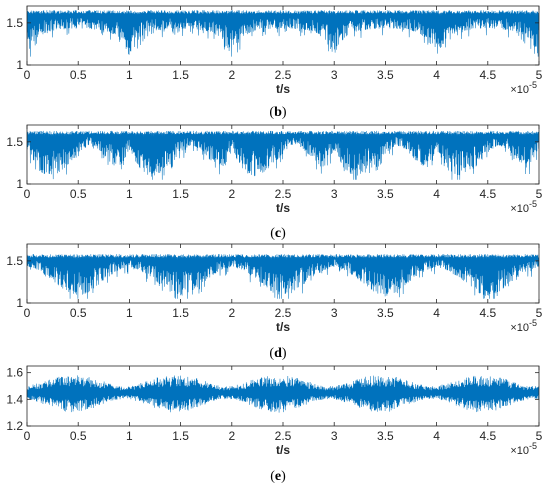 The image size is (550, 489). I want to click on panel-caption-letter: c, so click(278, 233).